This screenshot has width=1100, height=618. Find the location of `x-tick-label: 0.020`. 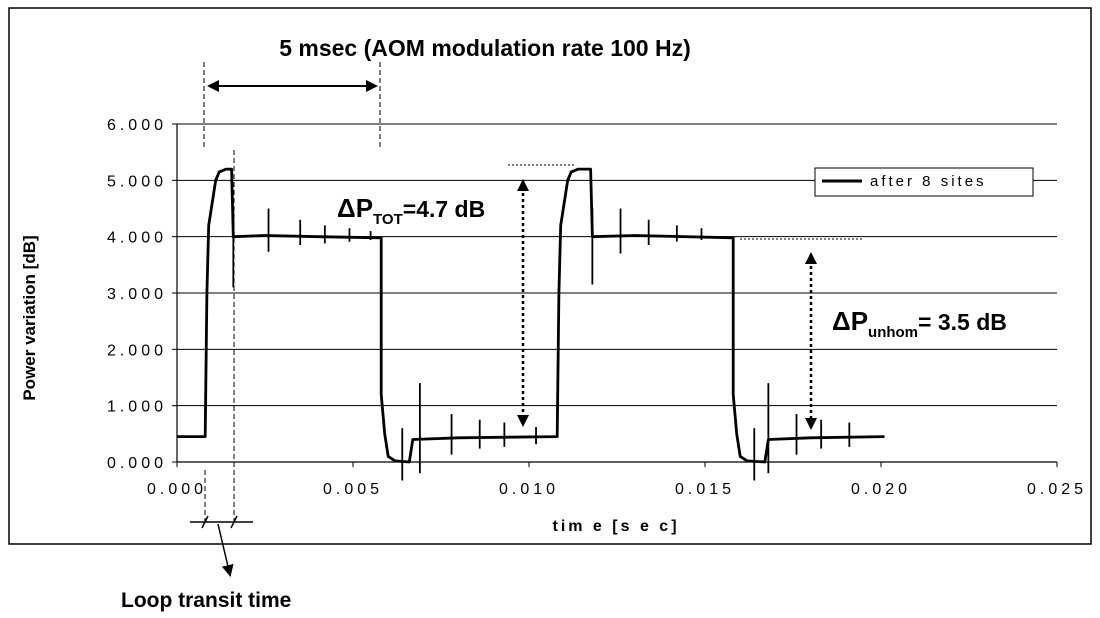

x-tick-label: 0.020 is located at coordinates (881, 489).